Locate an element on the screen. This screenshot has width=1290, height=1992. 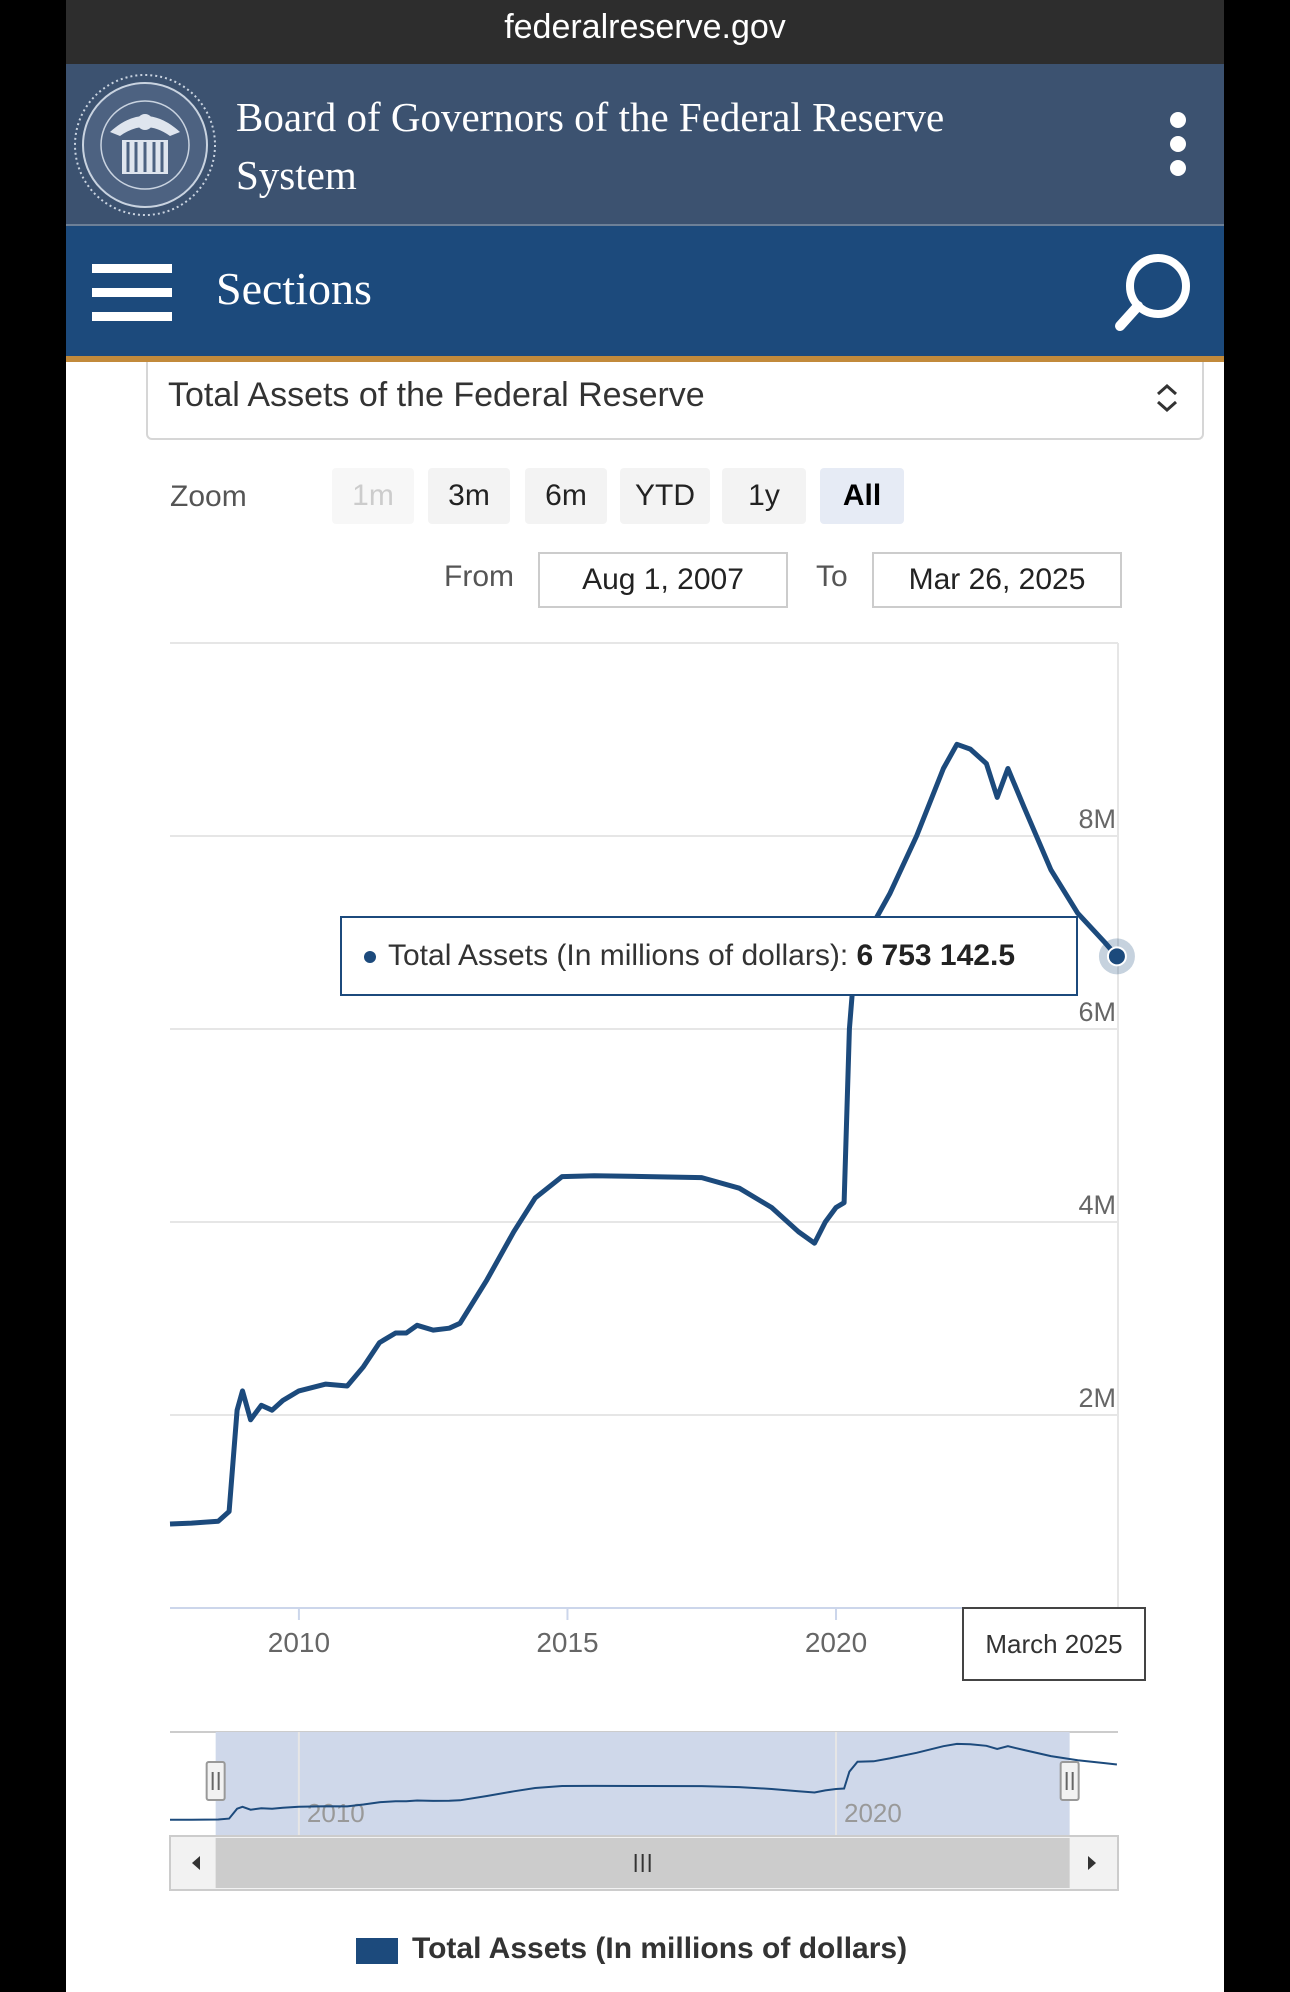
tooltip-value: 6 753 142.5 is located at coordinates (935, 955).